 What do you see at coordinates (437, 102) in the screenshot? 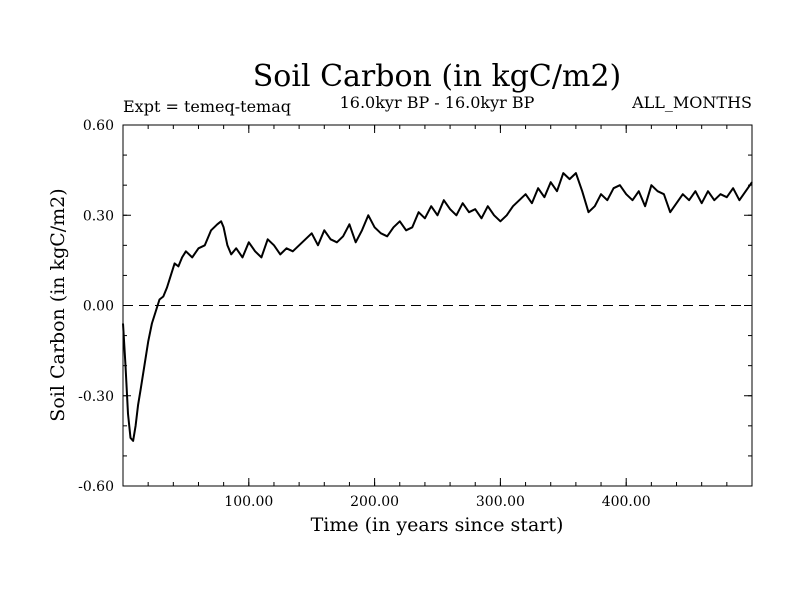
I see `chart-subtitle: 16.0kyr BP - 16.0kyr BP` at bounding box center [437, 102].